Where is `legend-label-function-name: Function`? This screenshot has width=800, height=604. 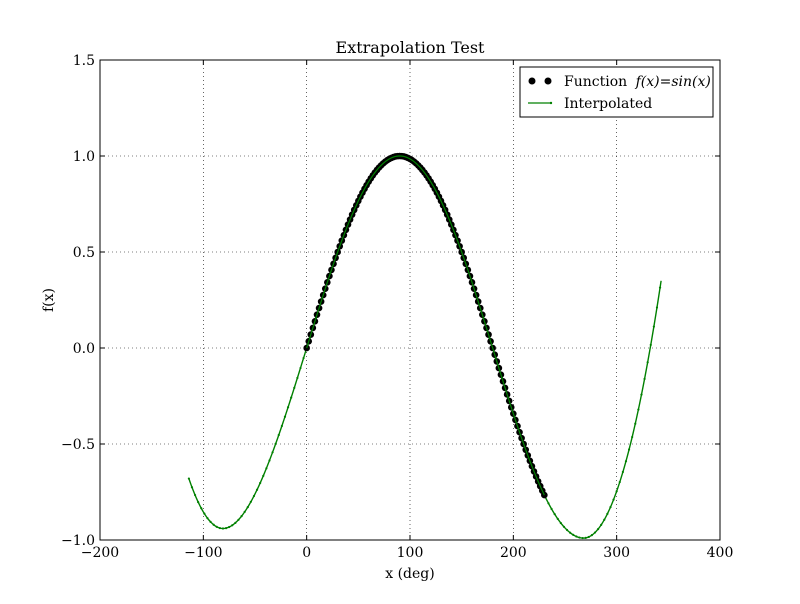 legend-label-function-name: Function is located at coordinates (595, 82).